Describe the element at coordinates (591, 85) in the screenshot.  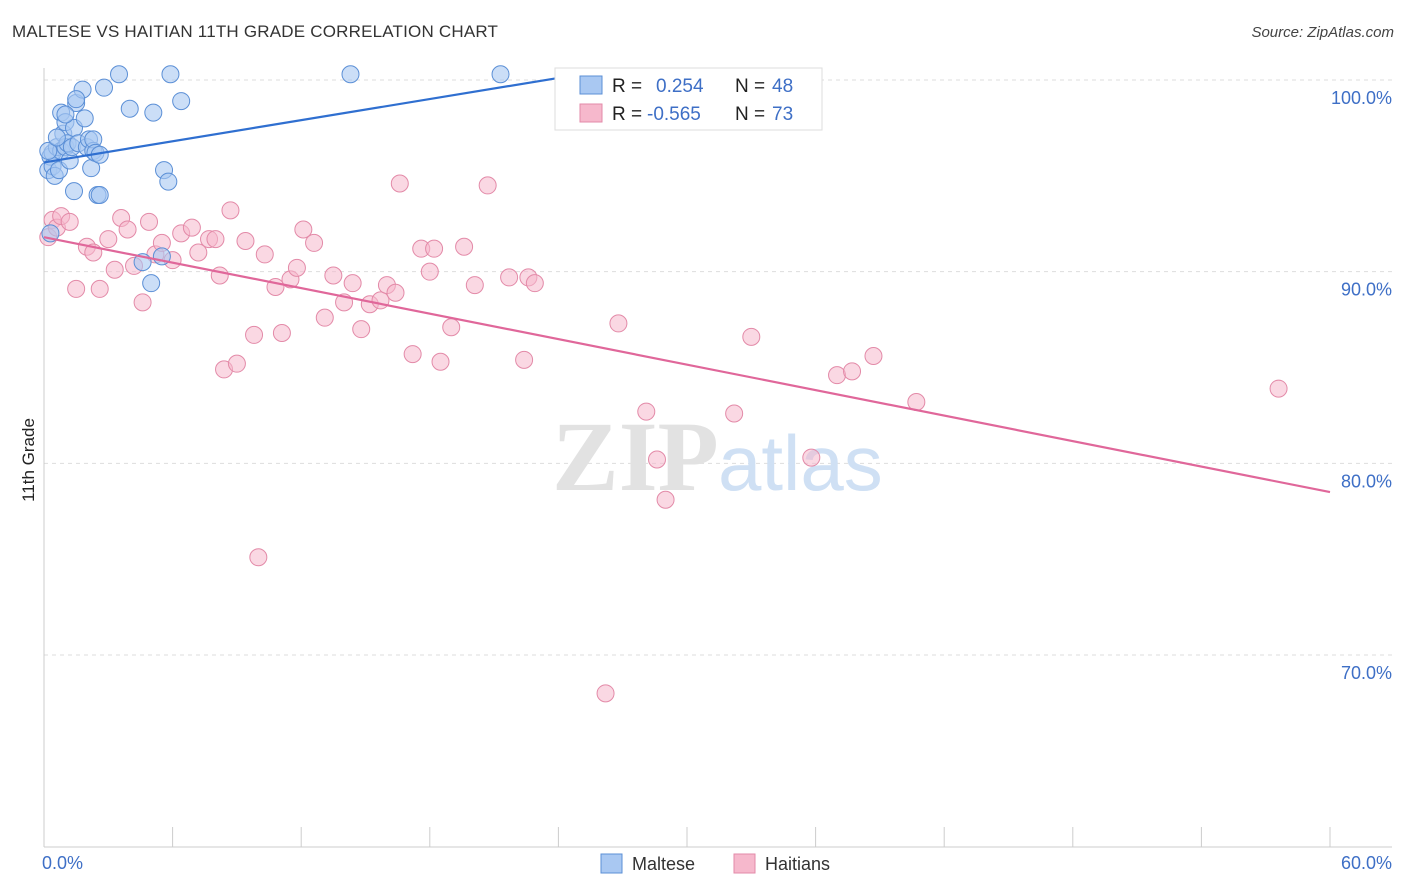
I see `legend-swatch-maltese` at that location.